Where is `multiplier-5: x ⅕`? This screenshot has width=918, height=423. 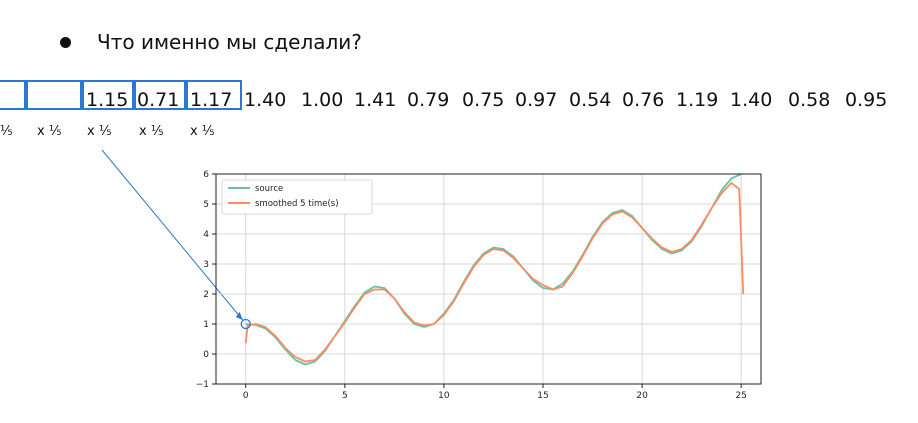
multiplier-5: x ⅕ is located at coordinates (202, 131).